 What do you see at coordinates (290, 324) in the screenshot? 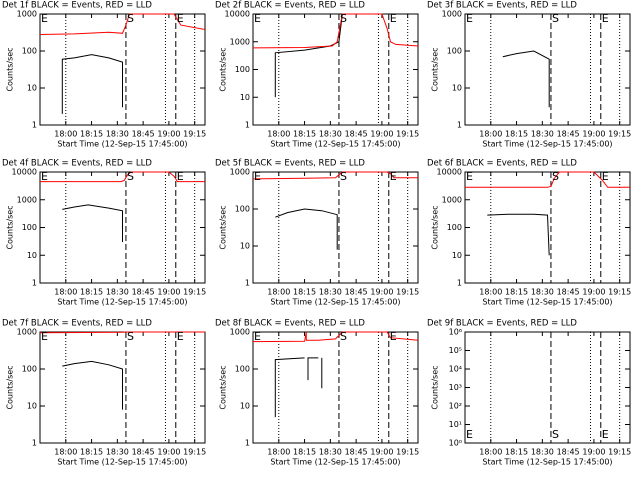
I see `panel-title: Det 8f BLACK = Events, RED = LLD` at bounding box center [290, 324].